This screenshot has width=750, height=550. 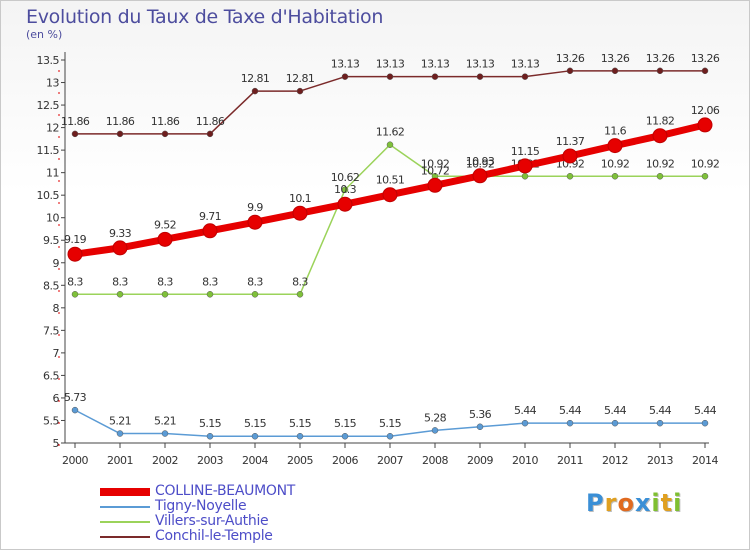 What do you see at coordinates (75, 239) in the screenshot?
I see `data-label: 9.19` at bounding box center [75, 239].